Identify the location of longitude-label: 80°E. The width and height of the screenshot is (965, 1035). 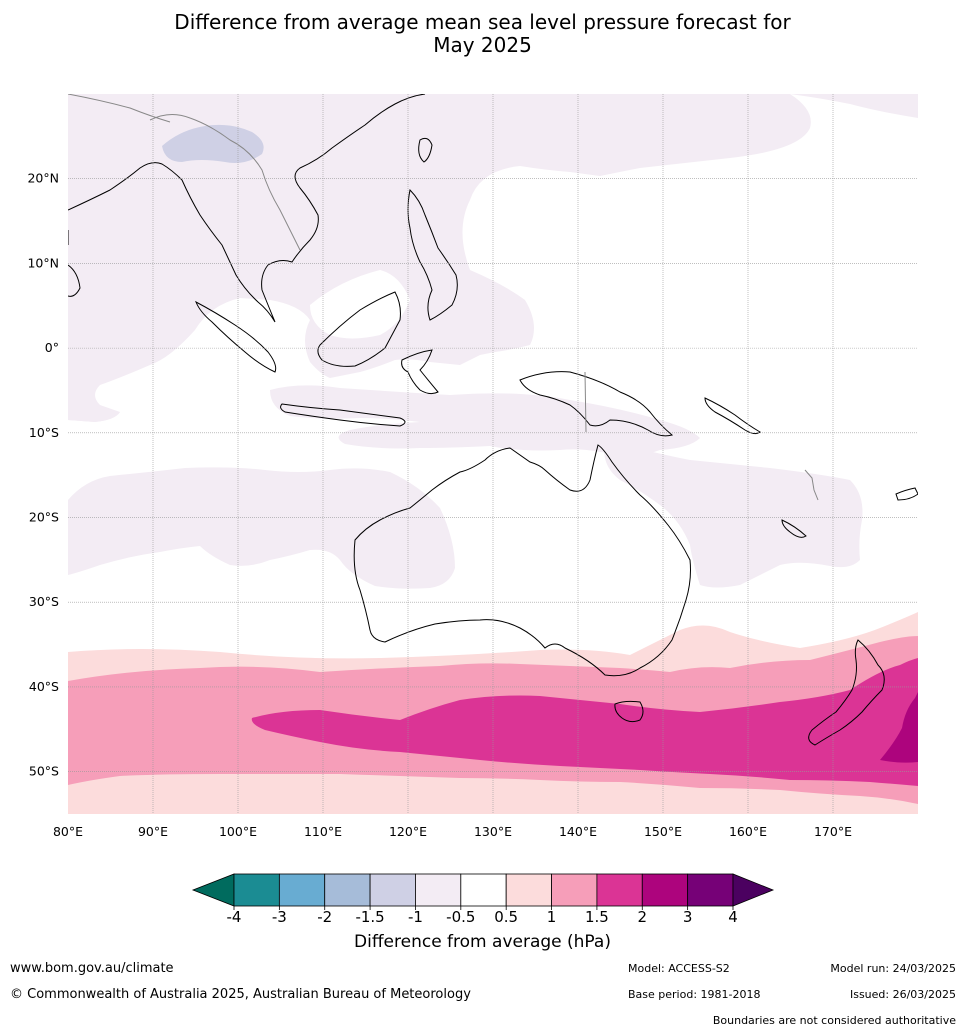
(68, 831).